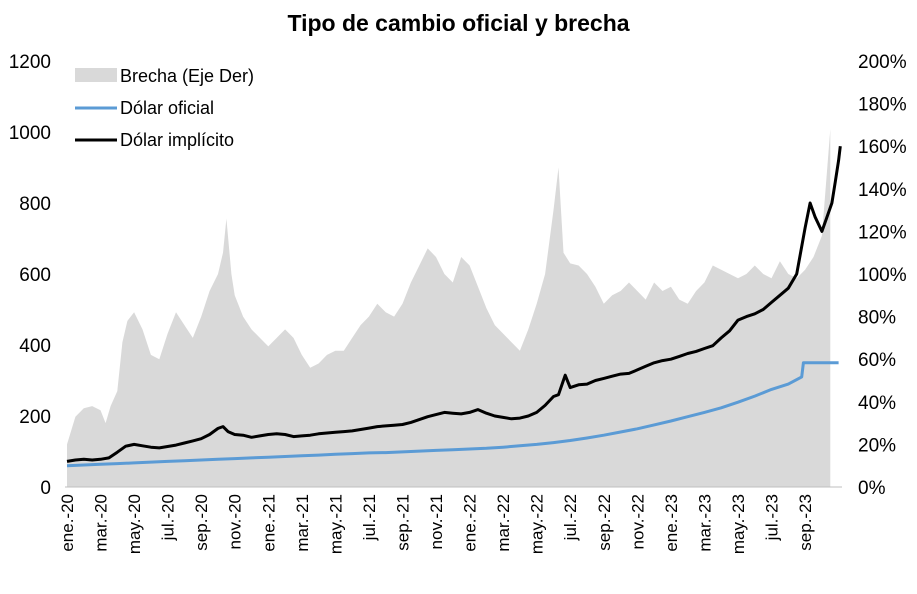 The width and height of the screenshot is (917, 594). What do you see at coordinates (369, 517) in the screenshot?
I see `x-tick-label: jul.-21` at bounding box center [369, 517].